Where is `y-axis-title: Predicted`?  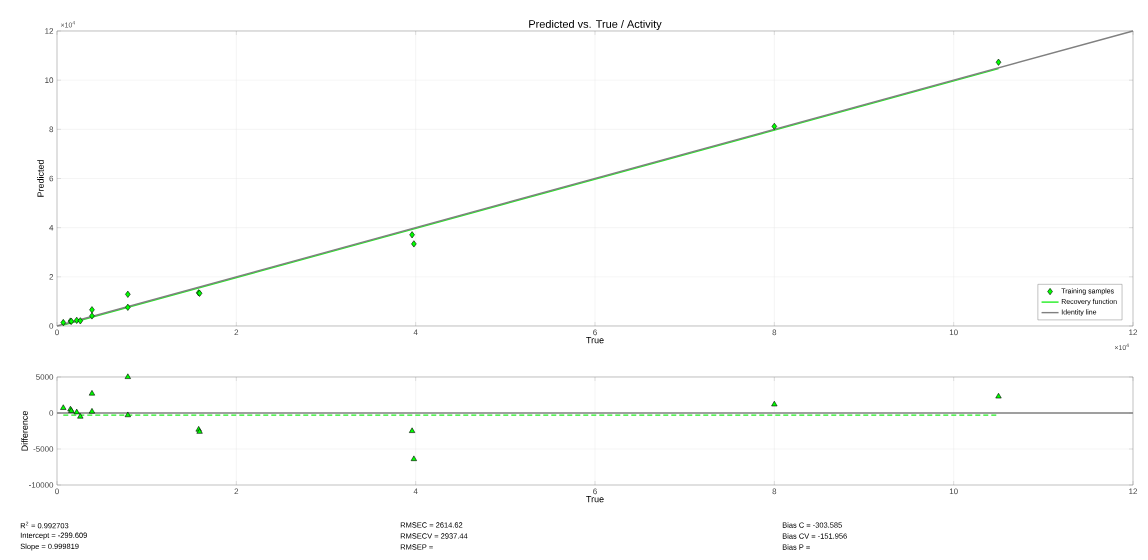 y-axis-title: Predicted is located at coordinates (40, 178).